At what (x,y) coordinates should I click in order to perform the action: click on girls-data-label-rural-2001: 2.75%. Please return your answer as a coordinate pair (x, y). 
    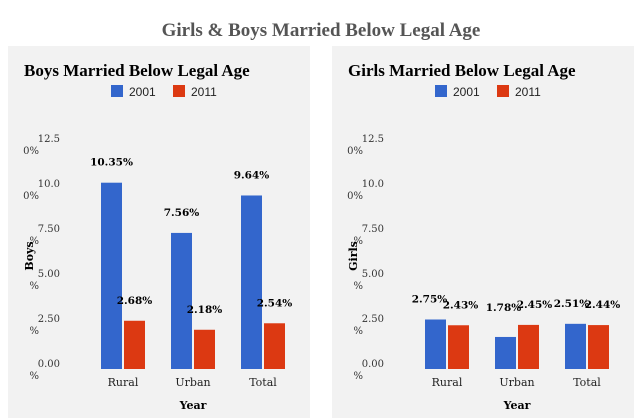
    Looking at the image, I should click on (430, 300).